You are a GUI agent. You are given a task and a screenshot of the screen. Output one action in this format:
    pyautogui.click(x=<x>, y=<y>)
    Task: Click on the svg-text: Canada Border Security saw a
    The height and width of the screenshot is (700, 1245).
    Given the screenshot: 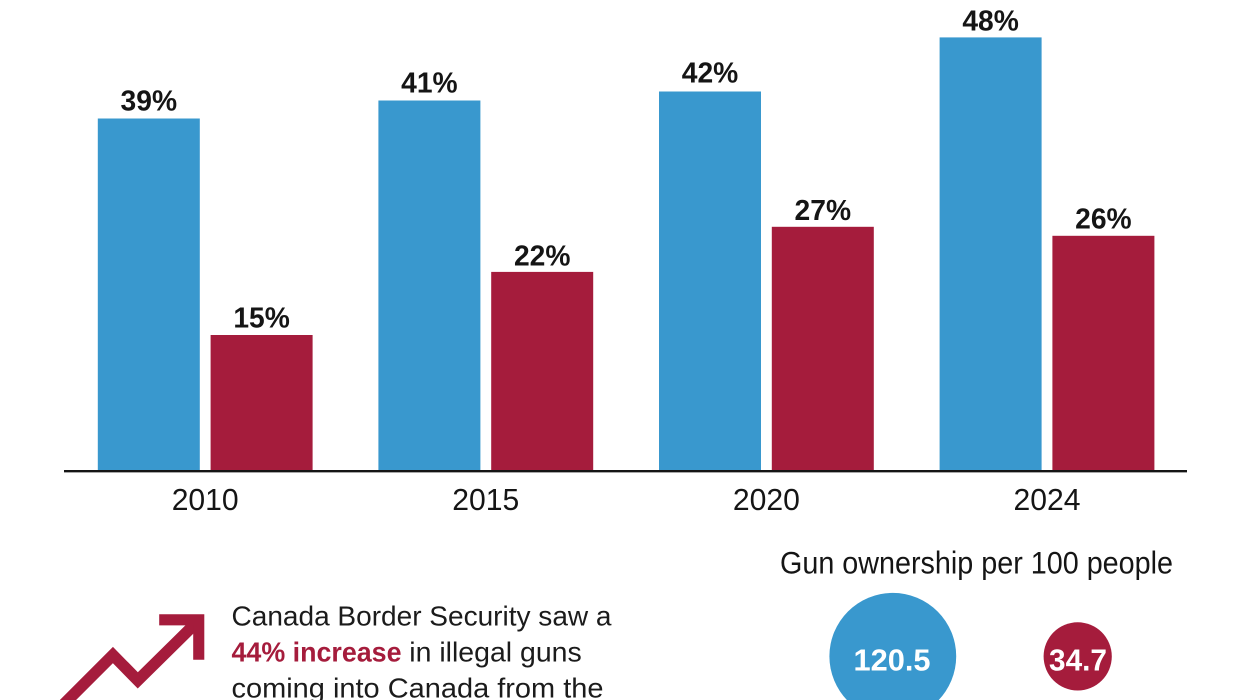 What is the action you would take?
    pyautogui.click(x=422, y=616)
    